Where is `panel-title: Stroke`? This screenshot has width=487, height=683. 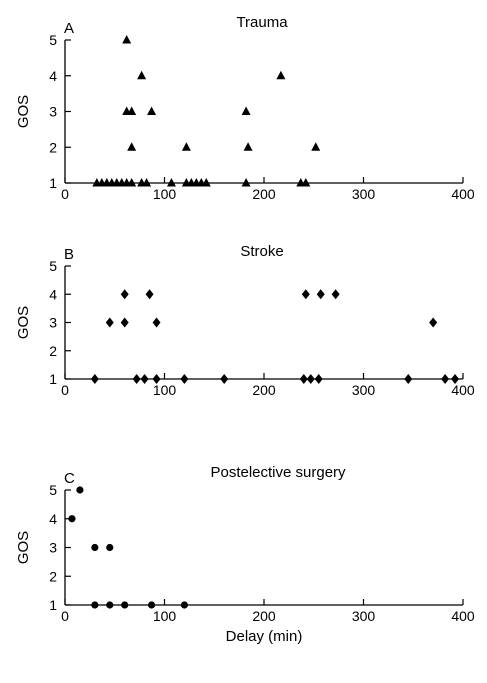
panel-title: Stroke is located at coordinates (261, 251).